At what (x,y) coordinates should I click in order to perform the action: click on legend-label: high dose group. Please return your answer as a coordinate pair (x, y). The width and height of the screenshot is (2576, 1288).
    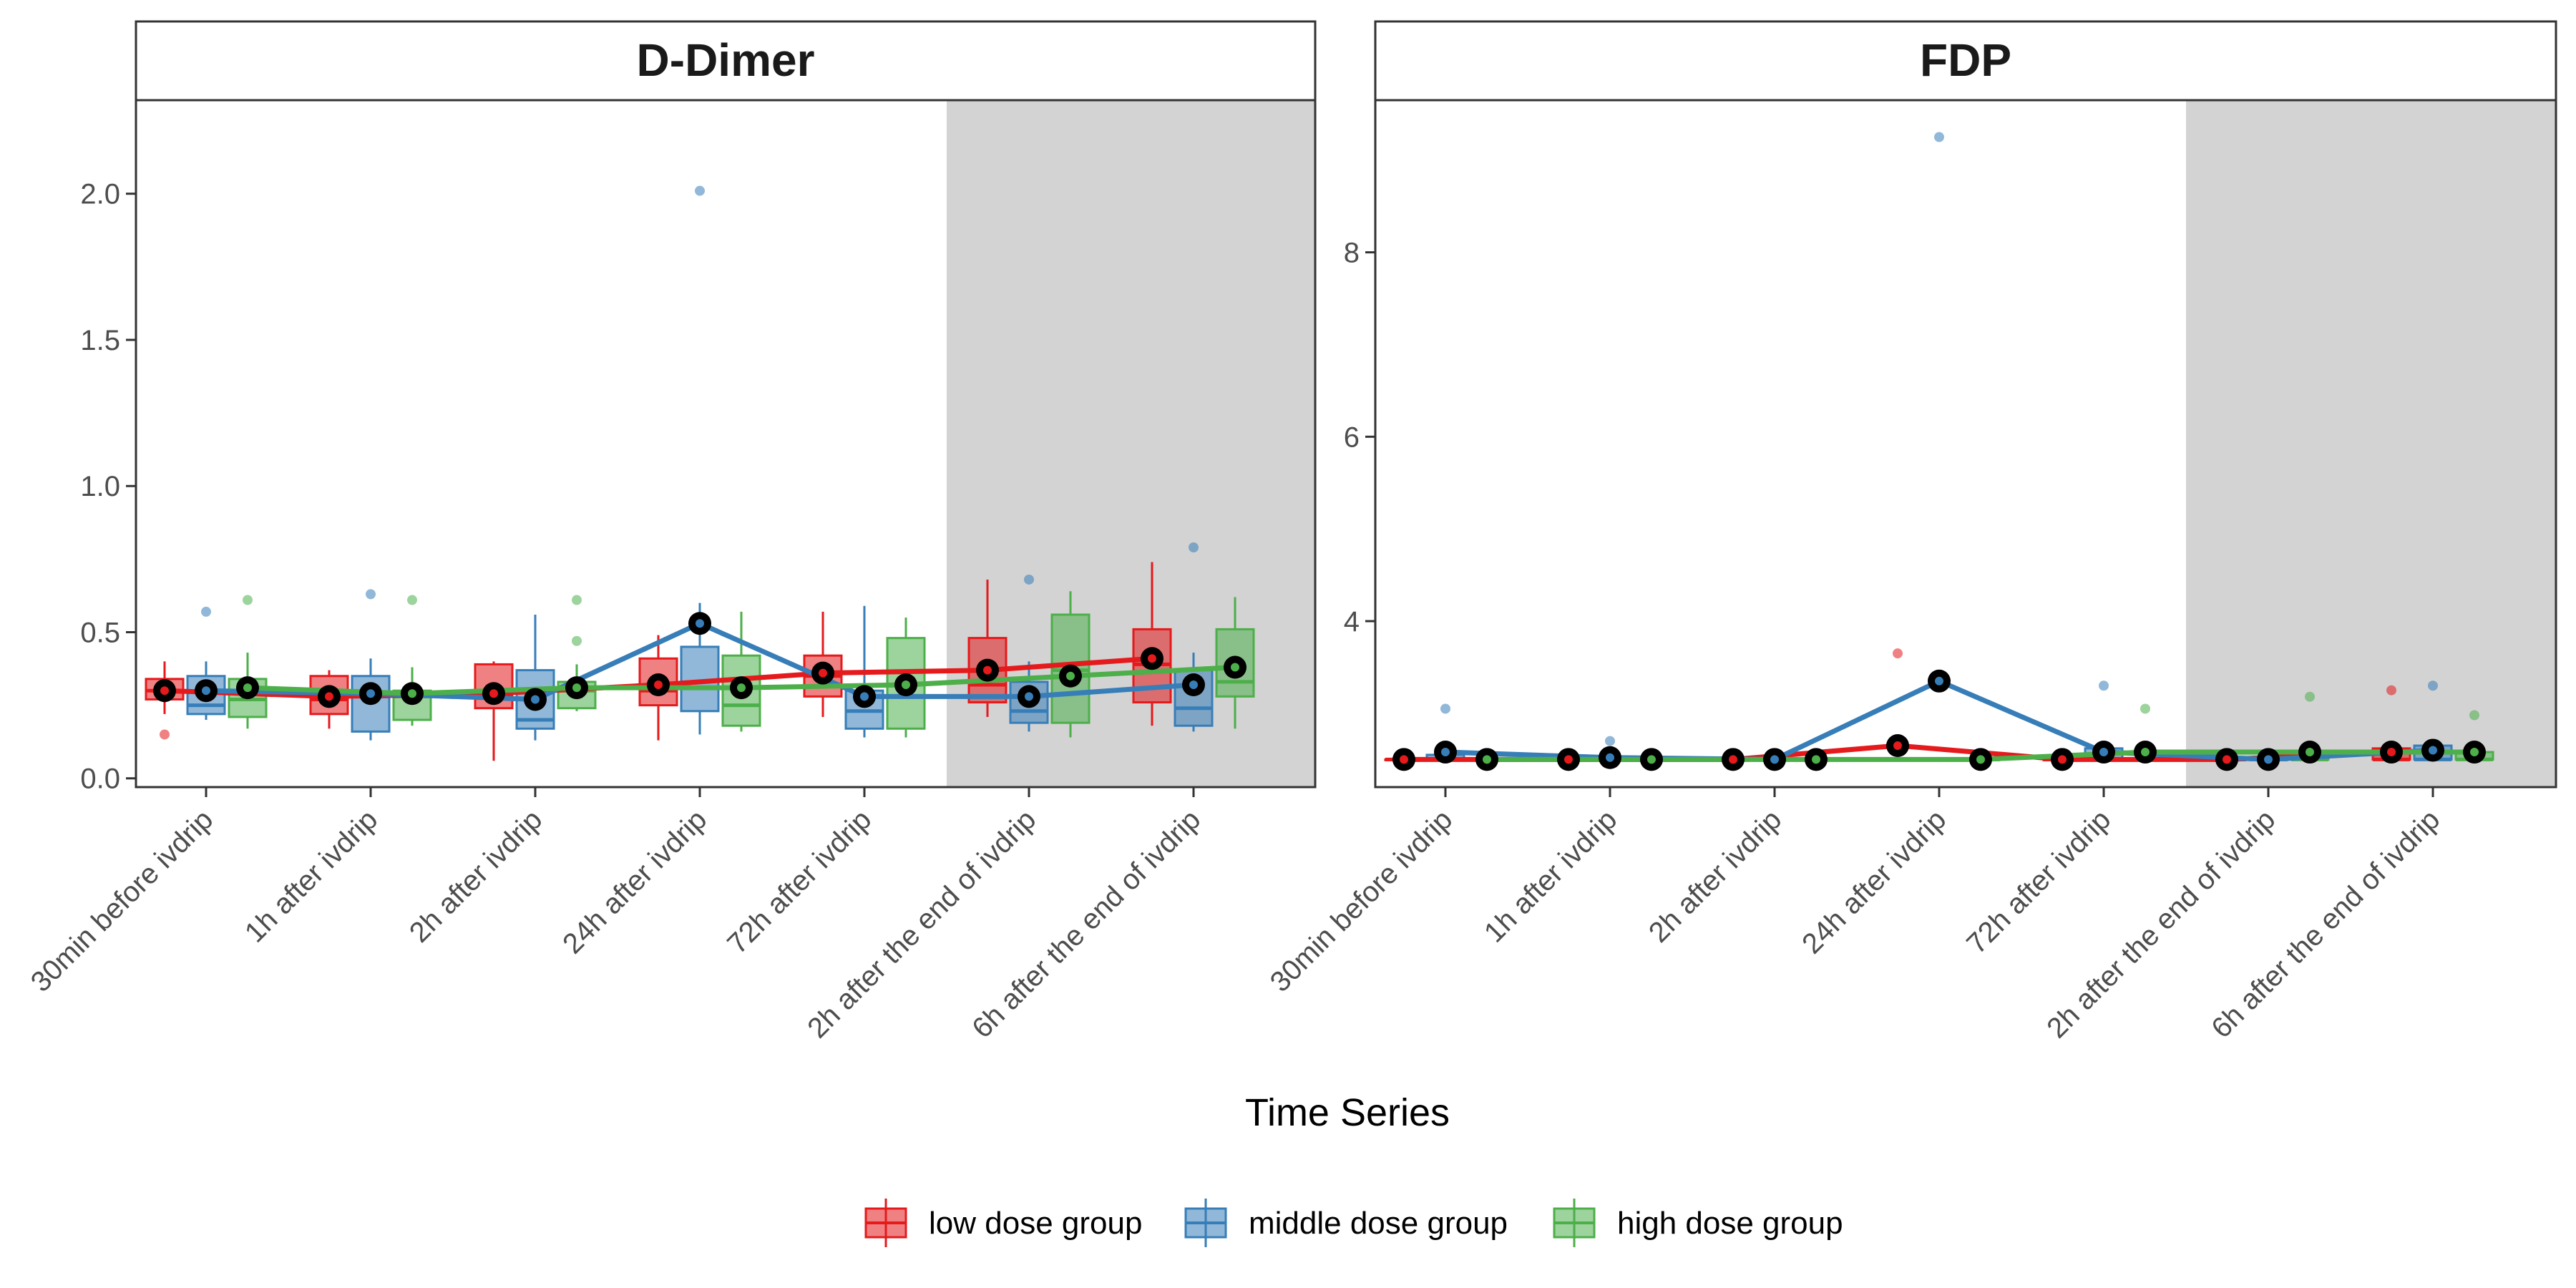
    Looking at the image, I should click on (1730, 1223).